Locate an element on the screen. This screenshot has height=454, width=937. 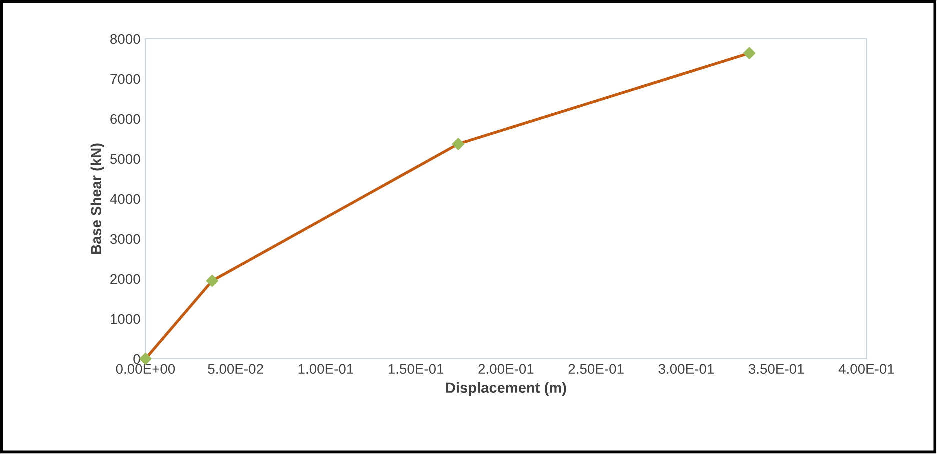
x-tick-label: 3.50E-01 is located at coordinates (776, 369).